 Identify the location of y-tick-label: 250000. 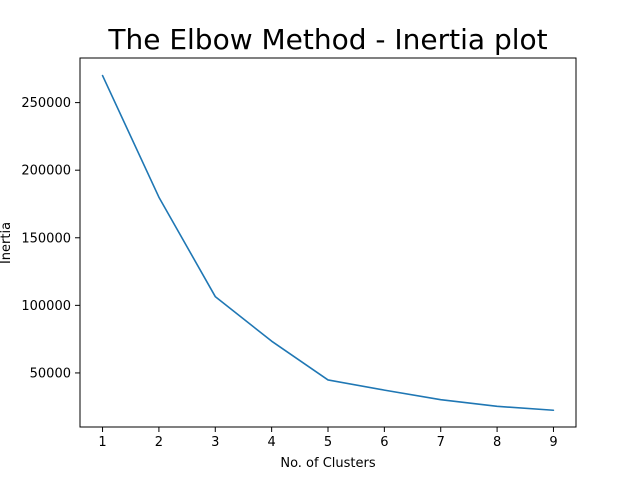
(46, 103).